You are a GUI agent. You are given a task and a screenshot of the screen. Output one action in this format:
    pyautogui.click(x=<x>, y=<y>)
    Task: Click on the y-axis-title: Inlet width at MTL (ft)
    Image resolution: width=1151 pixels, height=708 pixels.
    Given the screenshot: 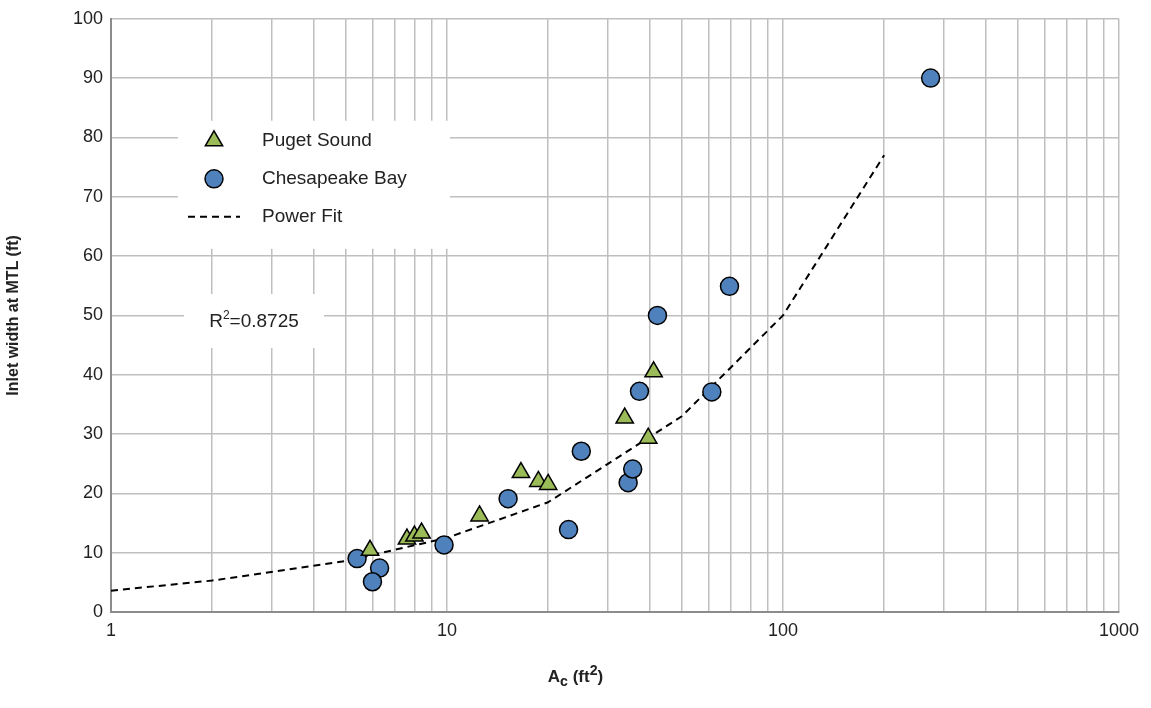 What is the action you would take?
    pyautogui.click(x=13, y=315)
    